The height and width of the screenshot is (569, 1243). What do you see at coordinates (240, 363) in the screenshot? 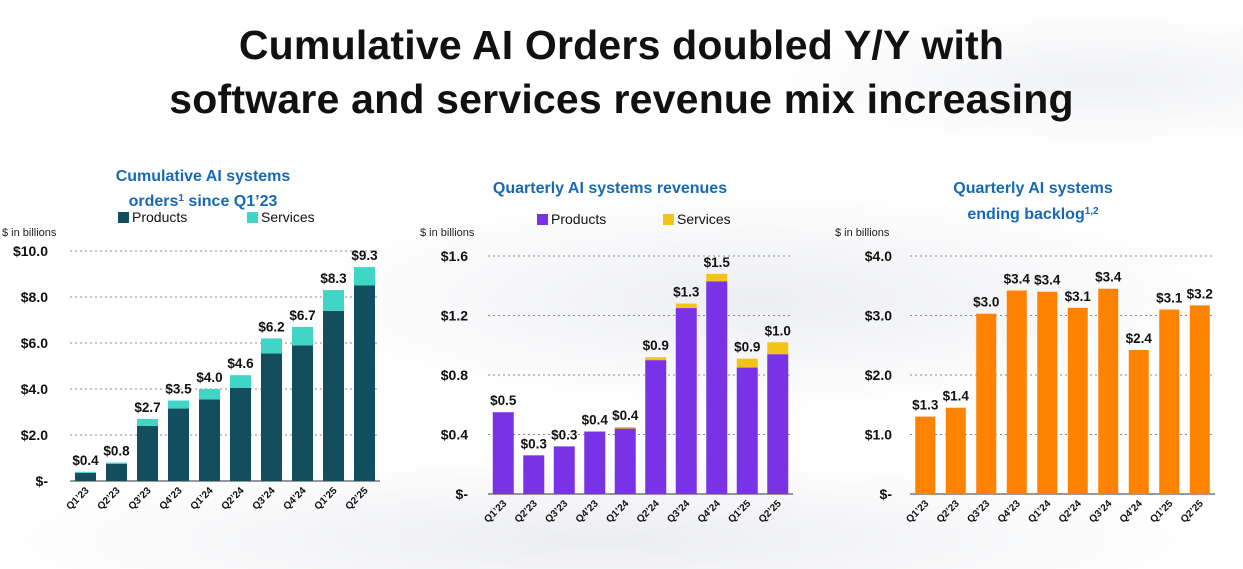
I see `data-label: $4.6` at bounding box center [240, 363].